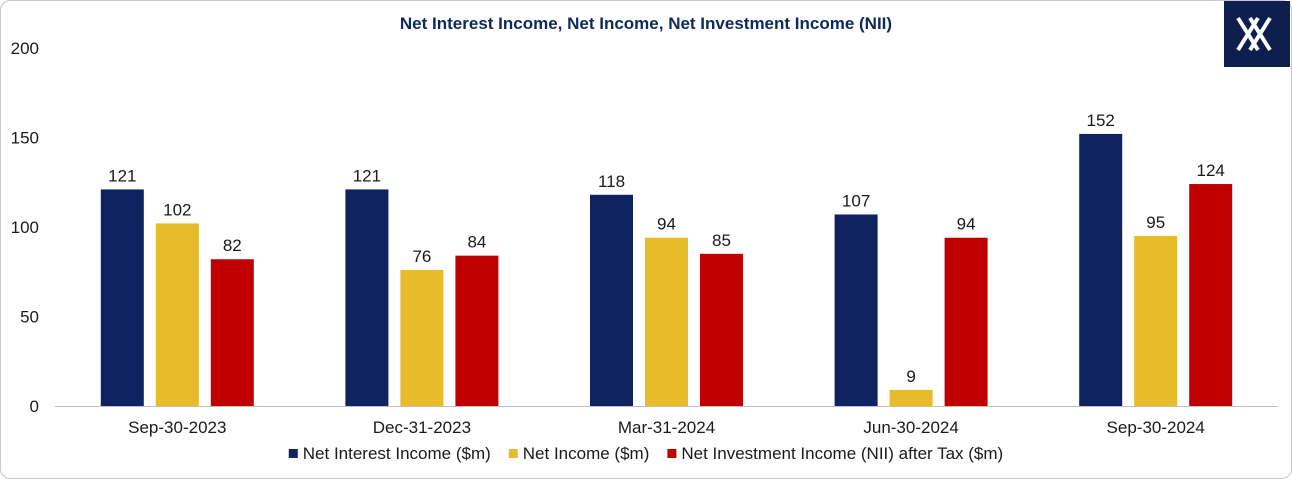  I want to click on data-label: 95, so click(1155, 222).